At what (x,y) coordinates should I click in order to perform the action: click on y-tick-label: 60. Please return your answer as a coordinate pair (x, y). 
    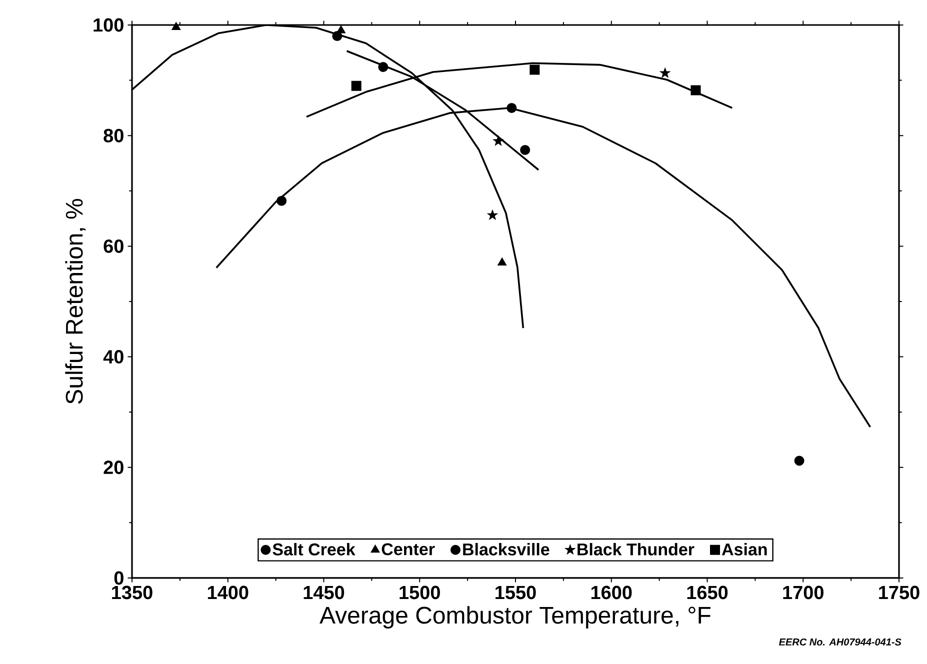
    Looking at the image, I should click on (114, 246).